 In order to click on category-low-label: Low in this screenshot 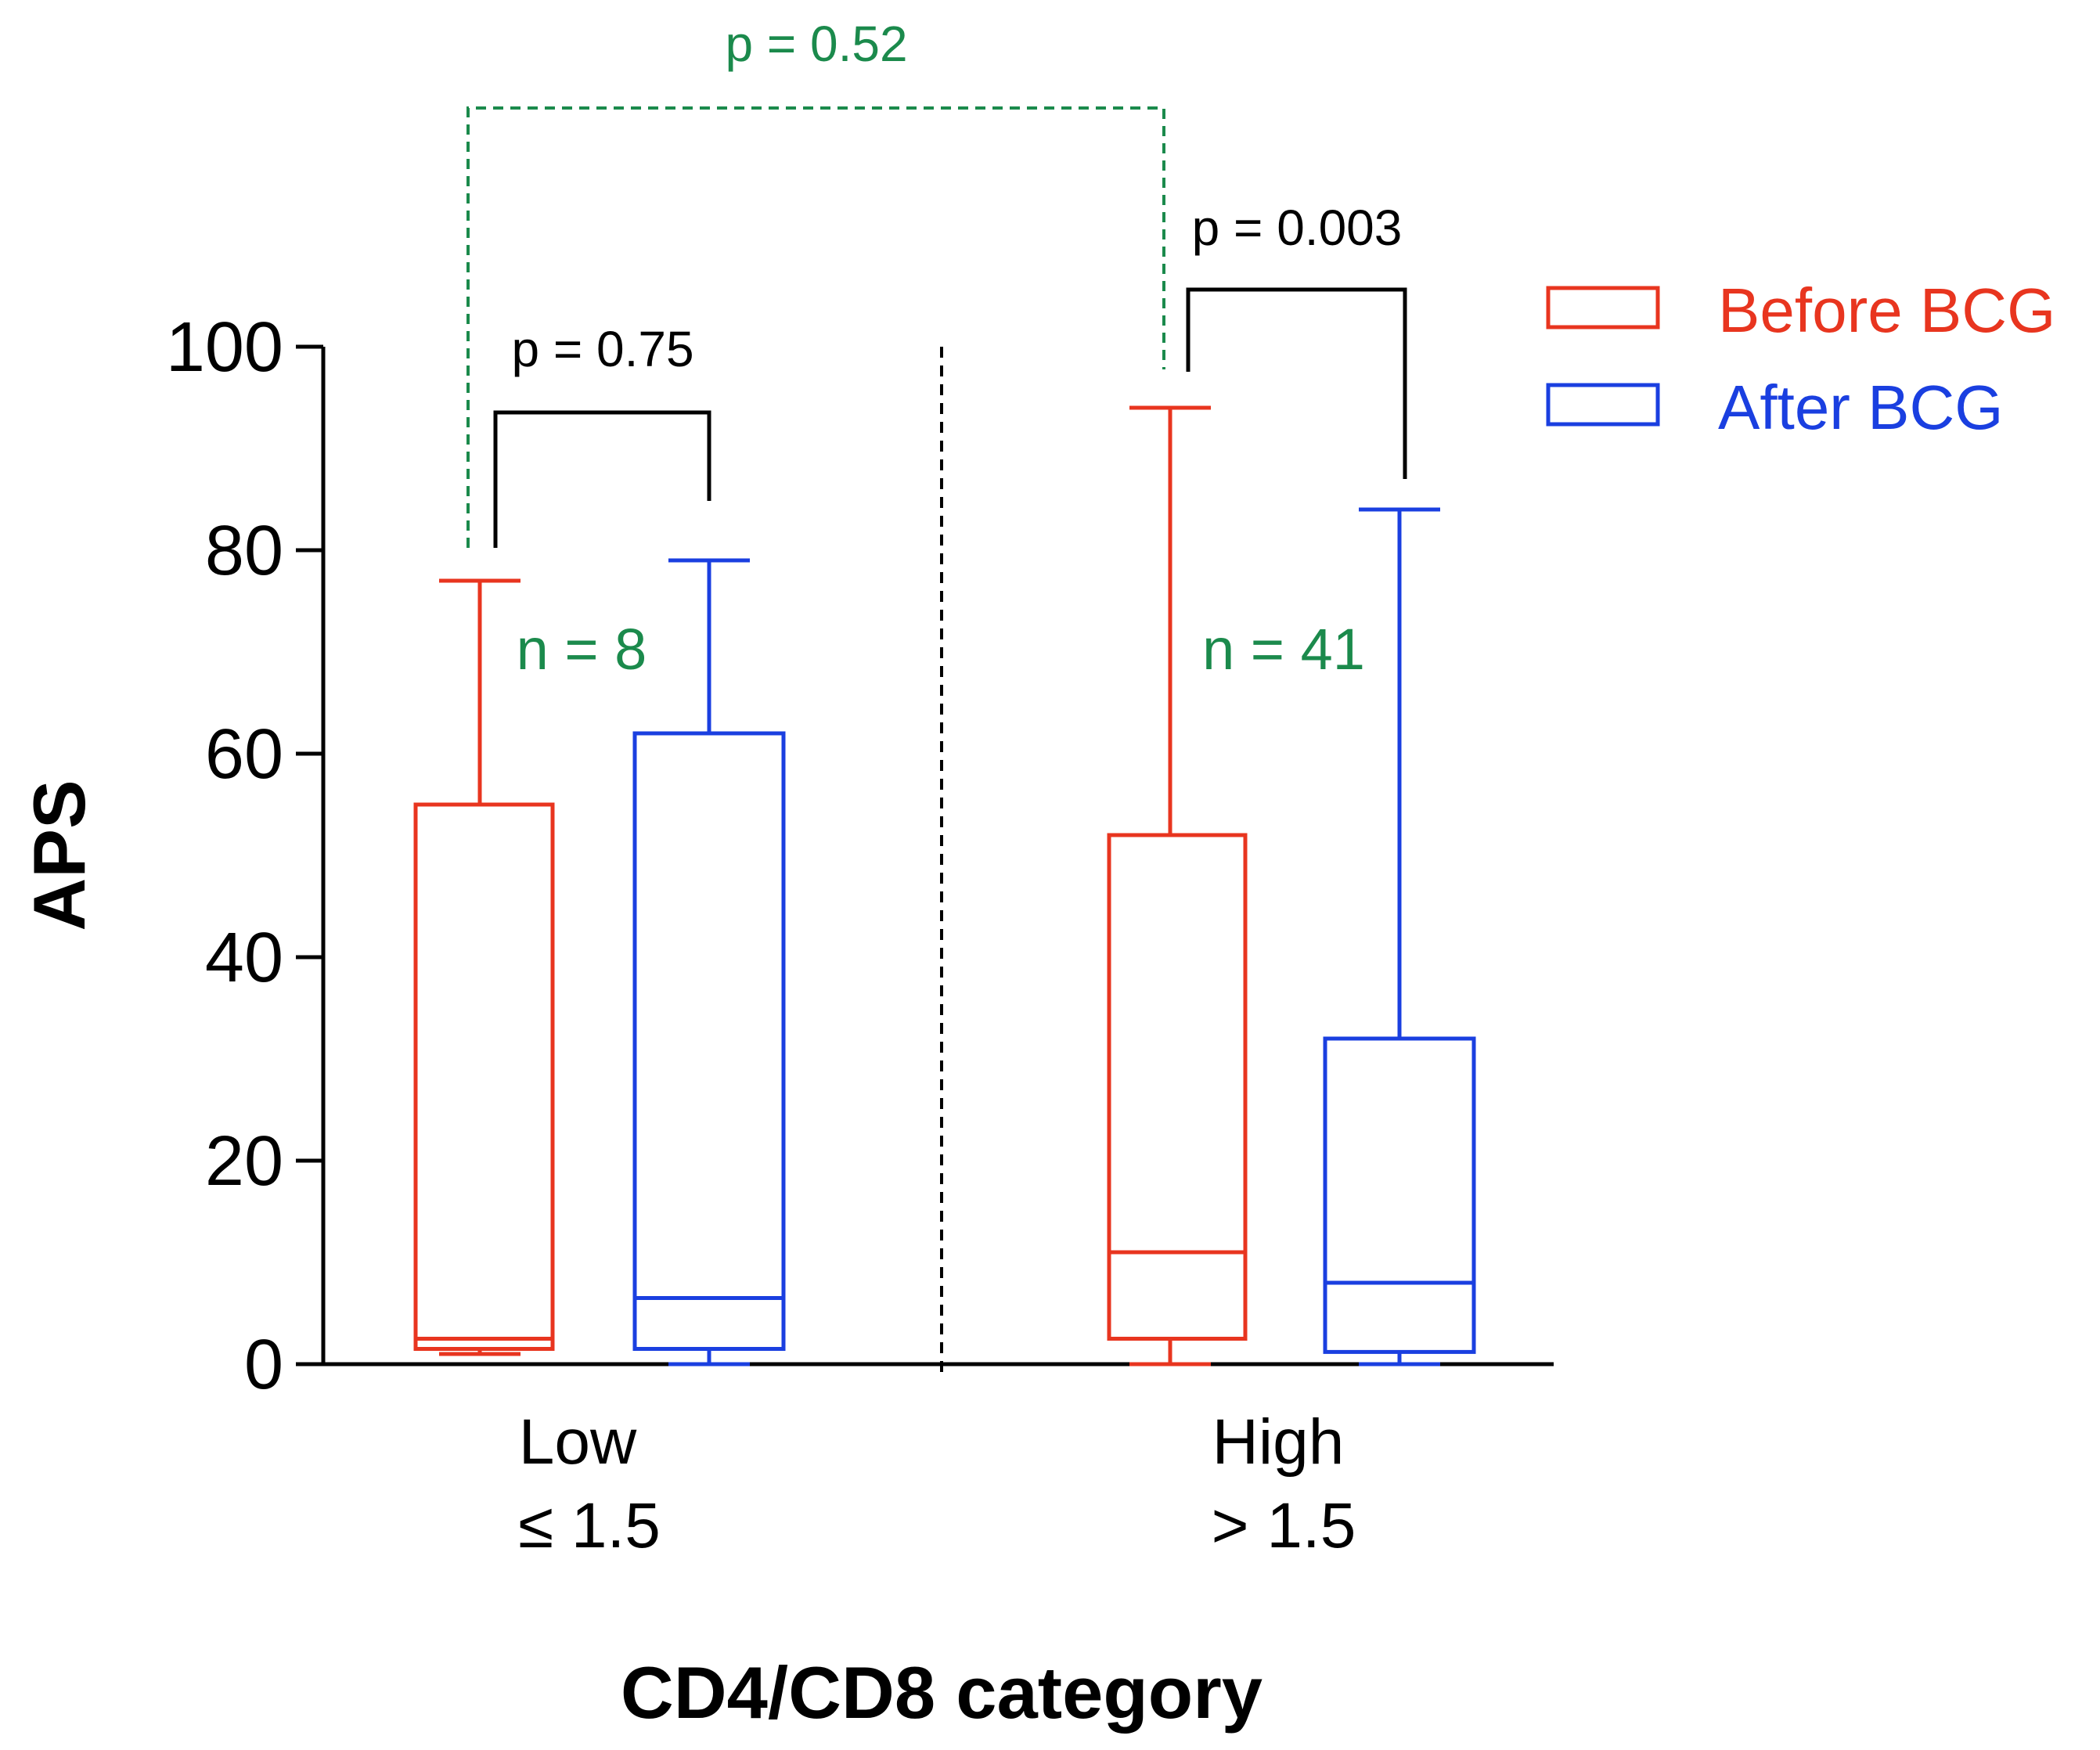, I will do `click(578, 1442)`.